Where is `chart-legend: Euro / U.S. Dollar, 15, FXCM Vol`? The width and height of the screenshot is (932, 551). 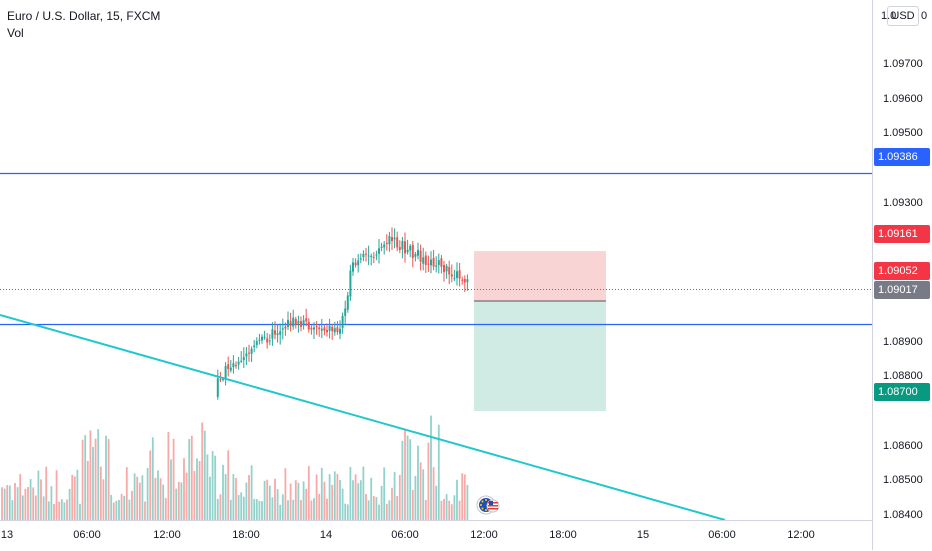
chart-legend: Euro / U.S. Dollar, 15, FXCM Vol is located at coordinates (83, 25).